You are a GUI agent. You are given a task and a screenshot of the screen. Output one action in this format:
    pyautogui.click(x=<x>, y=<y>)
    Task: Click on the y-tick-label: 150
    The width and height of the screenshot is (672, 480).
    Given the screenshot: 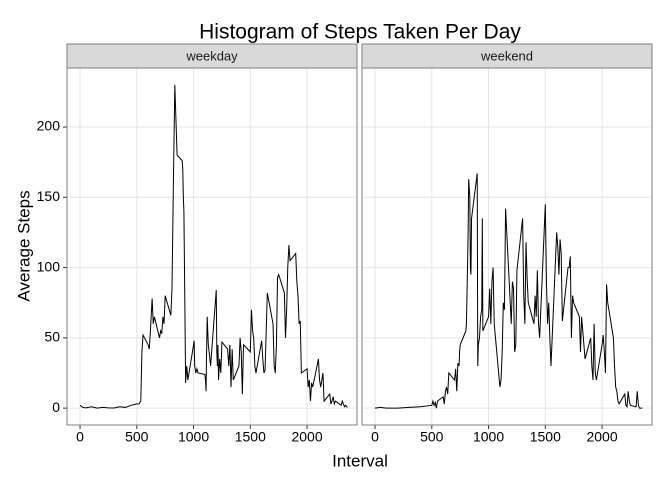 What is the action you would take?
    pyautogui.click(x=49, y=196)
    